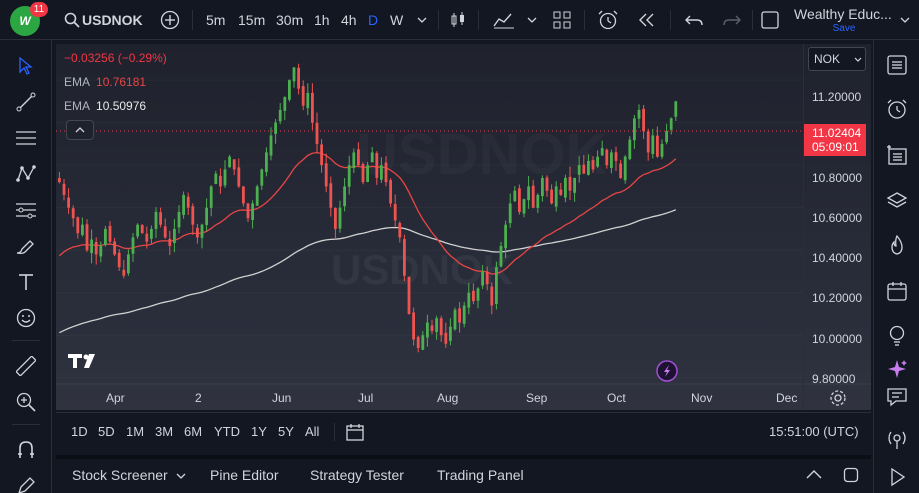 The width and height of the screenshot is (919, 493). Describe the element at coordinates (835, 147) in the screenshot. I see `bar-countdown: 05:09:01` at that location.